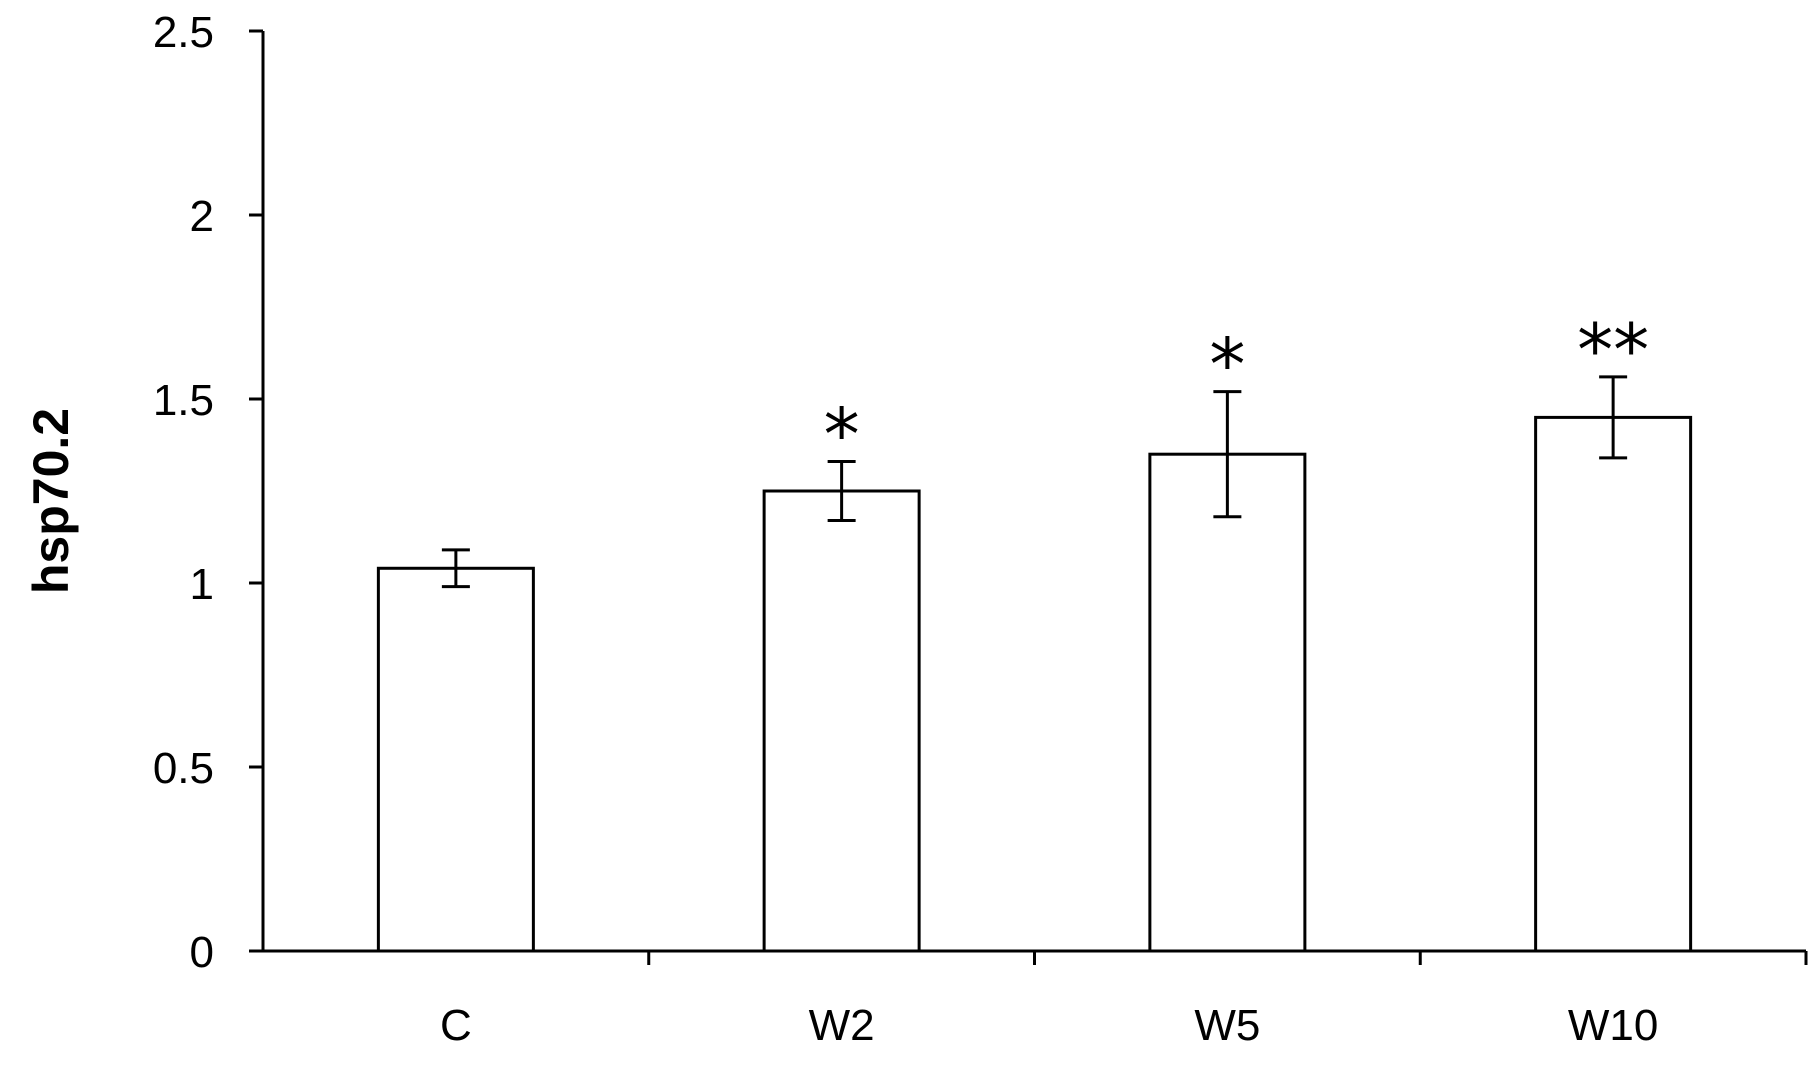 Image resolution: width=1817 pixels, height=1065 pixels. I want to click on significance-markers: ** **, so click(1237, 392).